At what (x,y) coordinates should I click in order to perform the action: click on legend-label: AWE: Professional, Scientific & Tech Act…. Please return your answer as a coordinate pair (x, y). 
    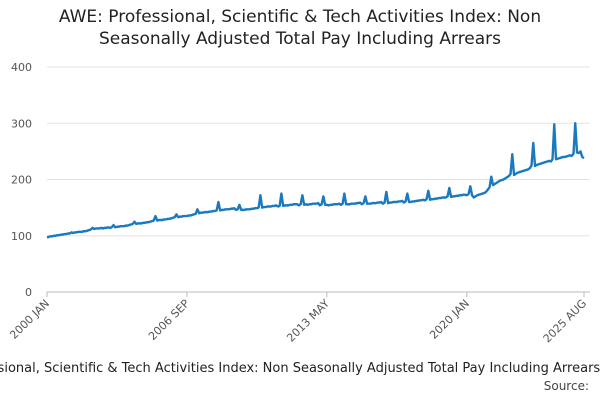
    Looking at the image, I should click on (300, 368).